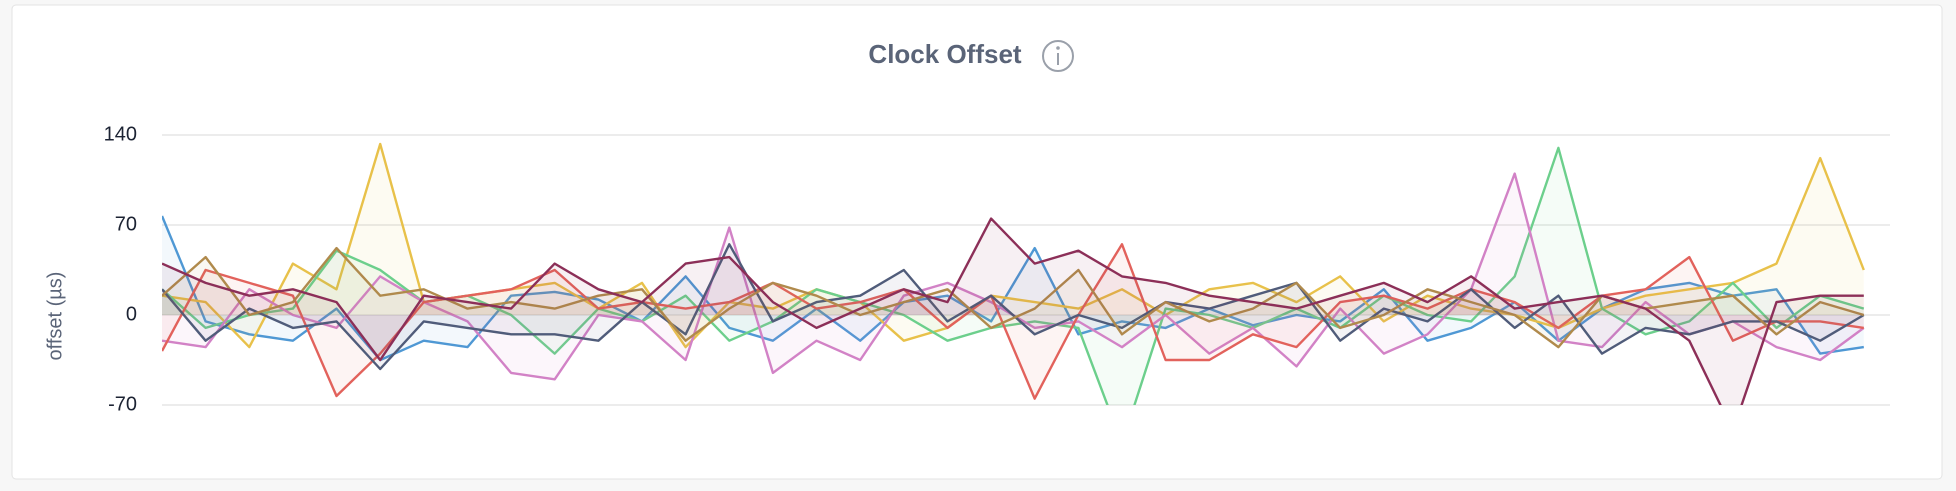  Describe the element at coordinates (131, 314) in the screenshot. I see `y-tick-label: 0` at that location.